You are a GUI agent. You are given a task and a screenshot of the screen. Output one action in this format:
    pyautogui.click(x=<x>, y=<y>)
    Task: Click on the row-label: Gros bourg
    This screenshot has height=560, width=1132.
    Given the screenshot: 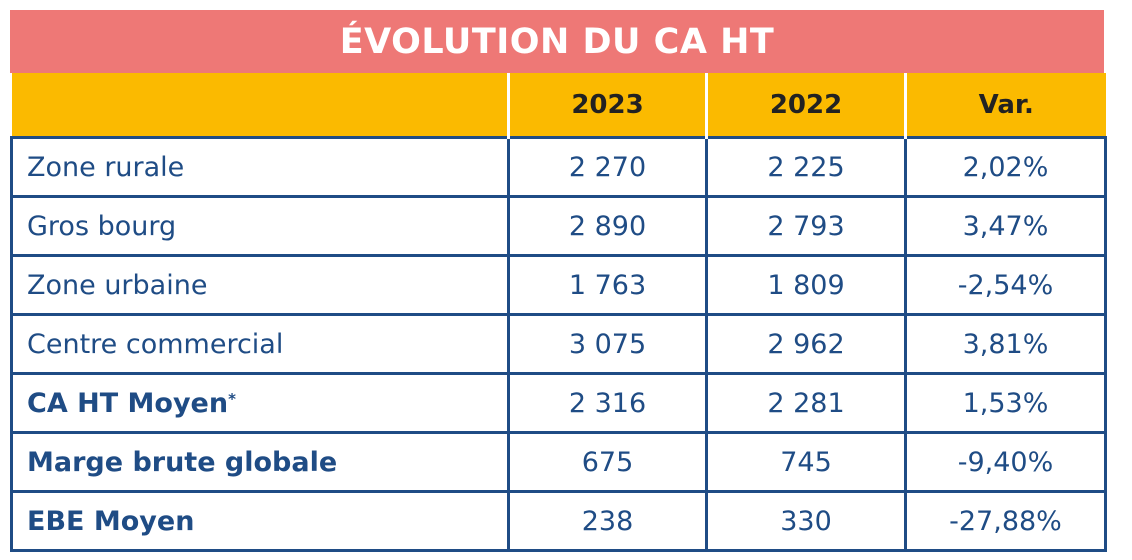 What is the action you would take?
    pyautogui.click(x=260, y=226)
    